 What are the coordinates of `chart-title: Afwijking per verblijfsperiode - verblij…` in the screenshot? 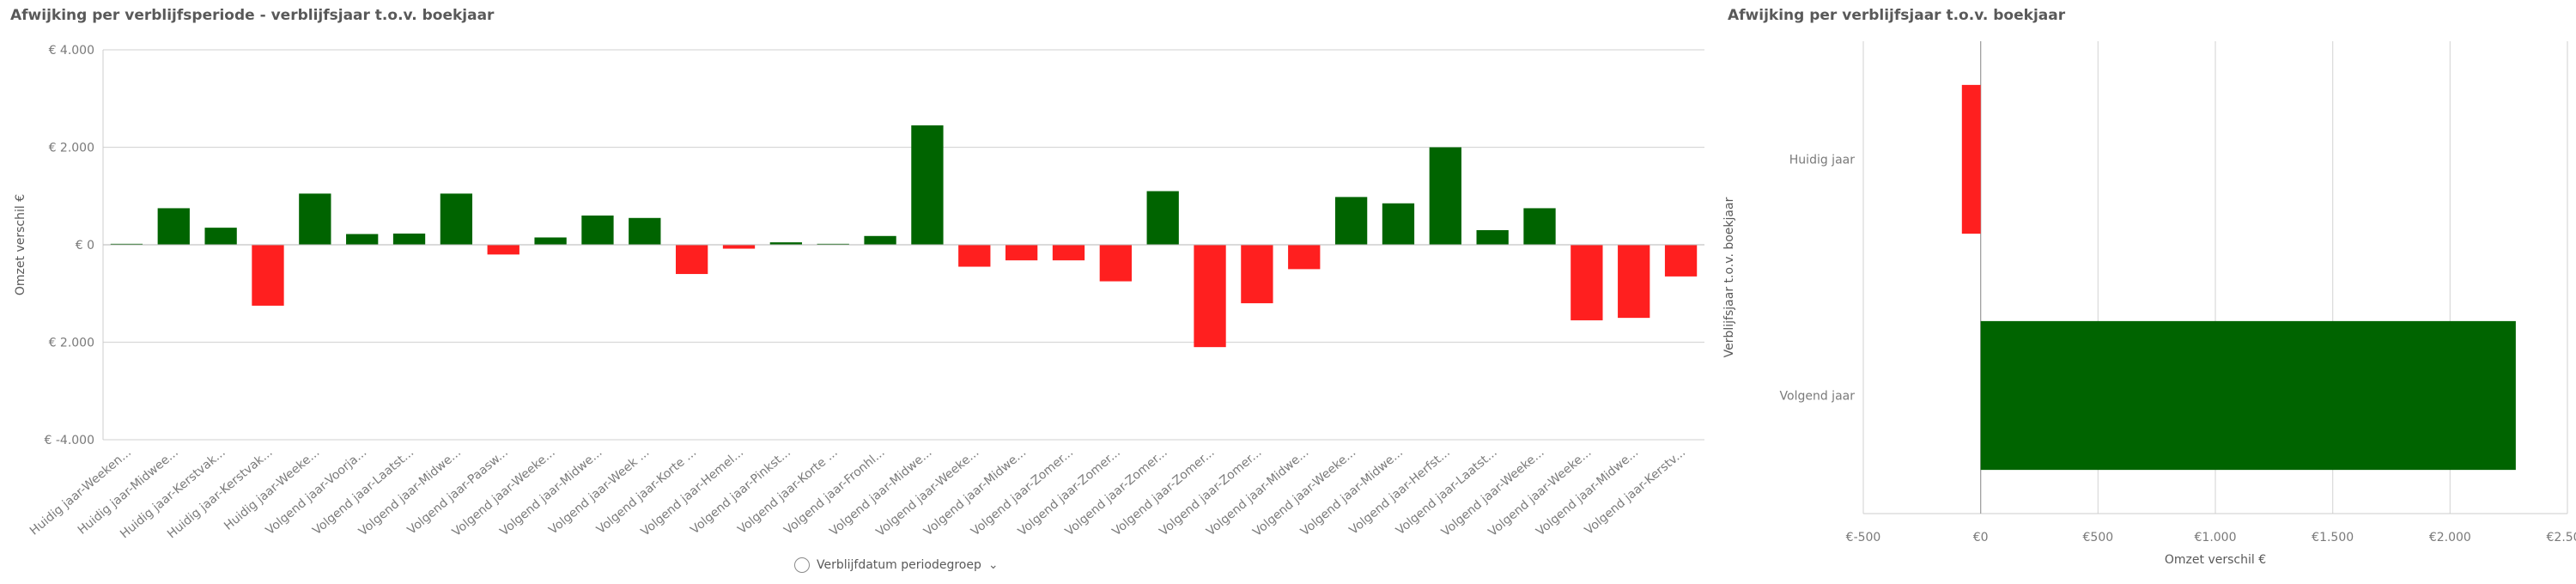 It's located at (252, 15).